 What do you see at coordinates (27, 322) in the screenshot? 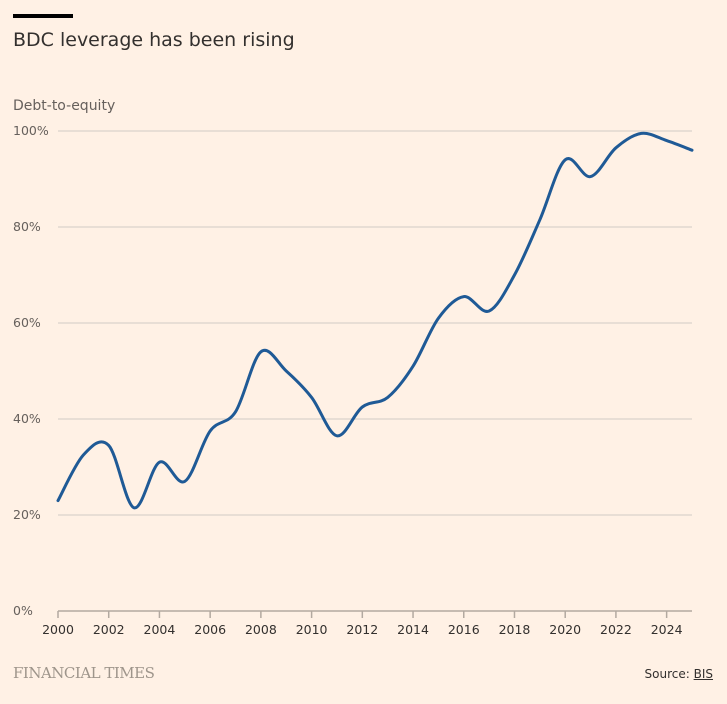
I see `y-tick-label: 60%` at bounding box center [27, 322].